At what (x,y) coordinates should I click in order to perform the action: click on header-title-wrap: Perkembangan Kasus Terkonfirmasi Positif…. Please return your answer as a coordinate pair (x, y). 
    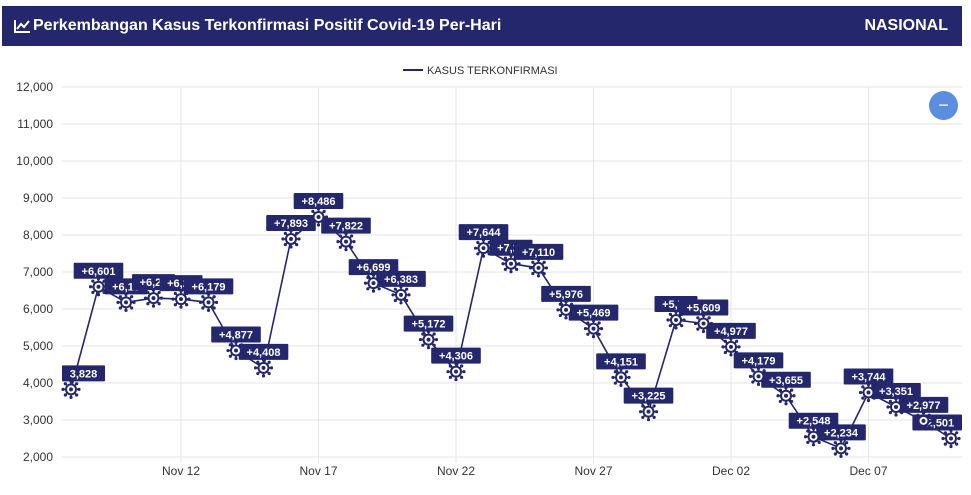
    Looking at the image, I should click on (257, 26).